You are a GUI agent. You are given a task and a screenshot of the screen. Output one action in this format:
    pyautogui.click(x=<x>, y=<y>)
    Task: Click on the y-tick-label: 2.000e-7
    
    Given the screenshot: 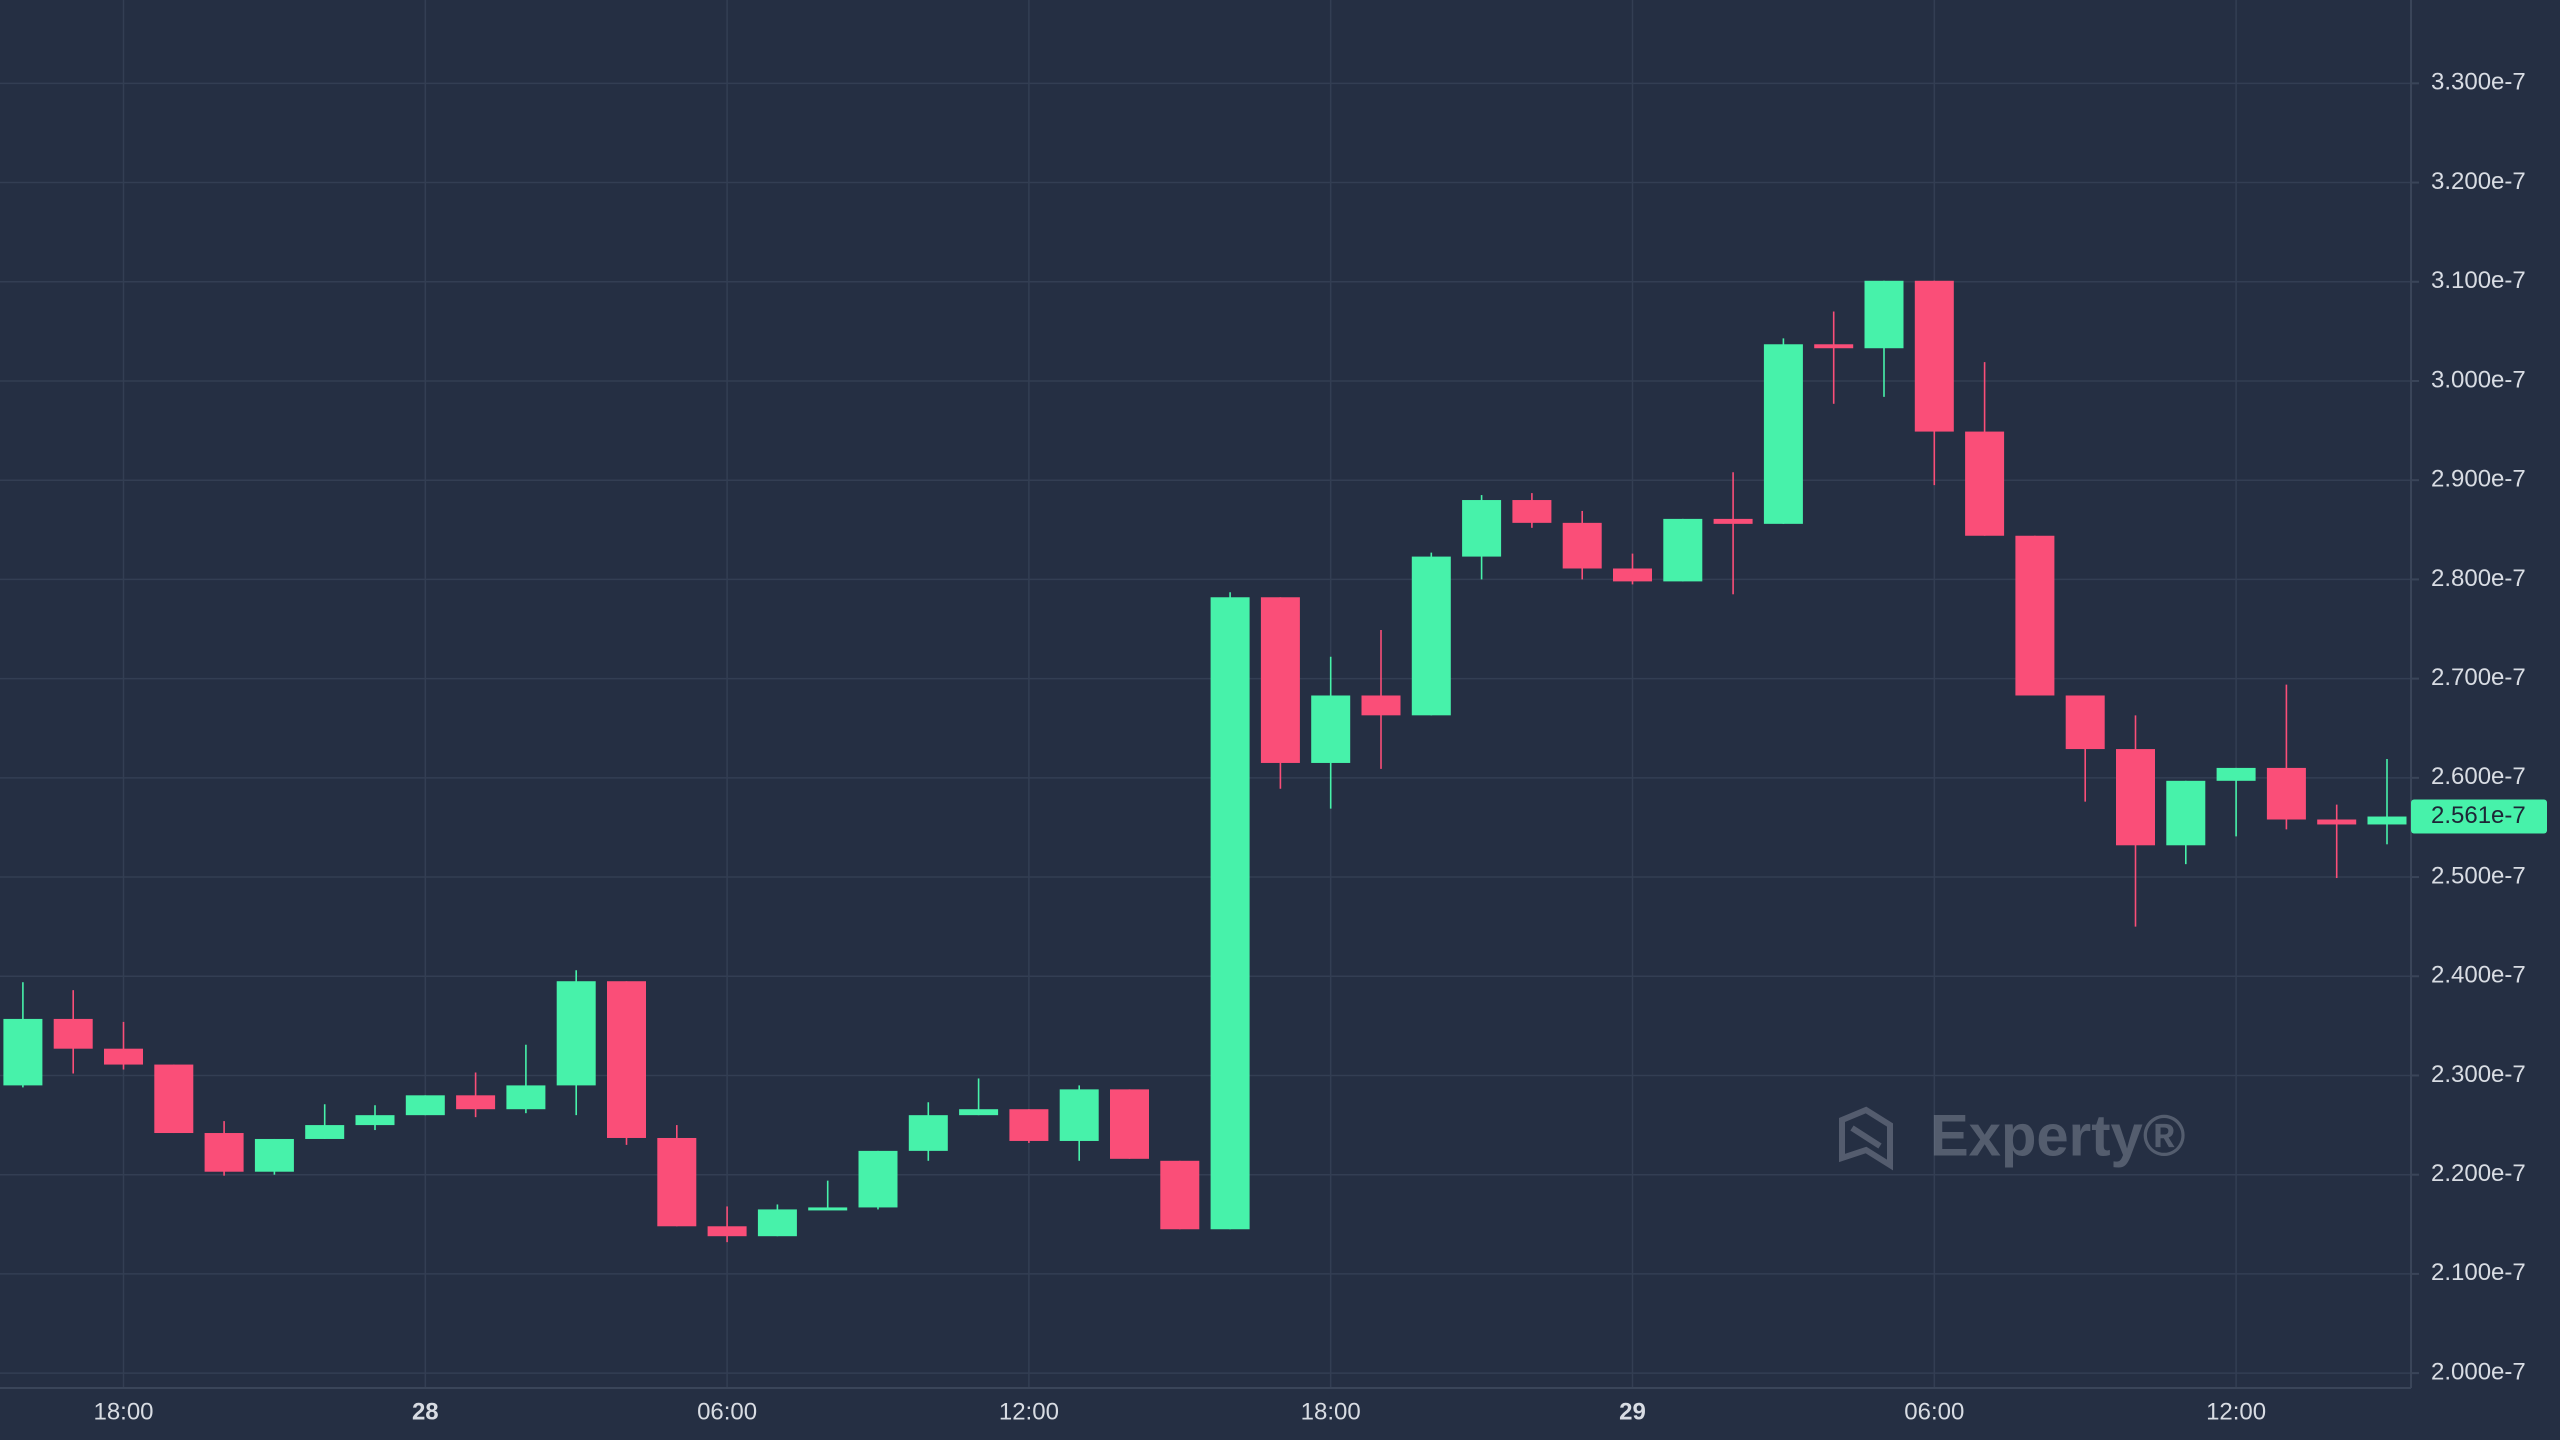 What is the action you would take?
    pyautogui.click(x=2478, y=1371)
    